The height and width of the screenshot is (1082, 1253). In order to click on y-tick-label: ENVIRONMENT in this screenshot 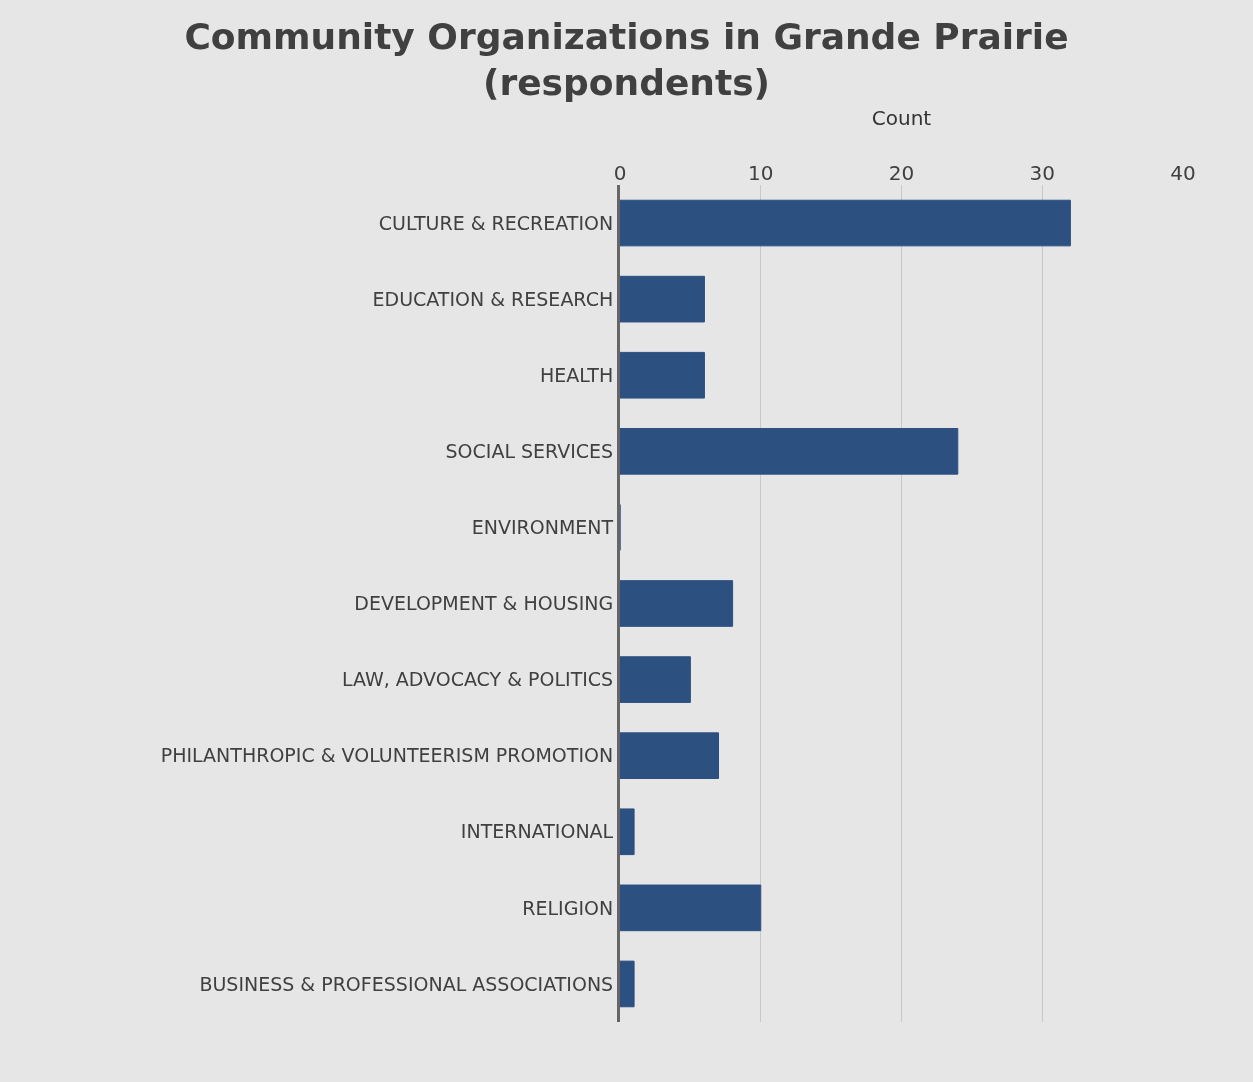, I will do `click(542, 527)`.